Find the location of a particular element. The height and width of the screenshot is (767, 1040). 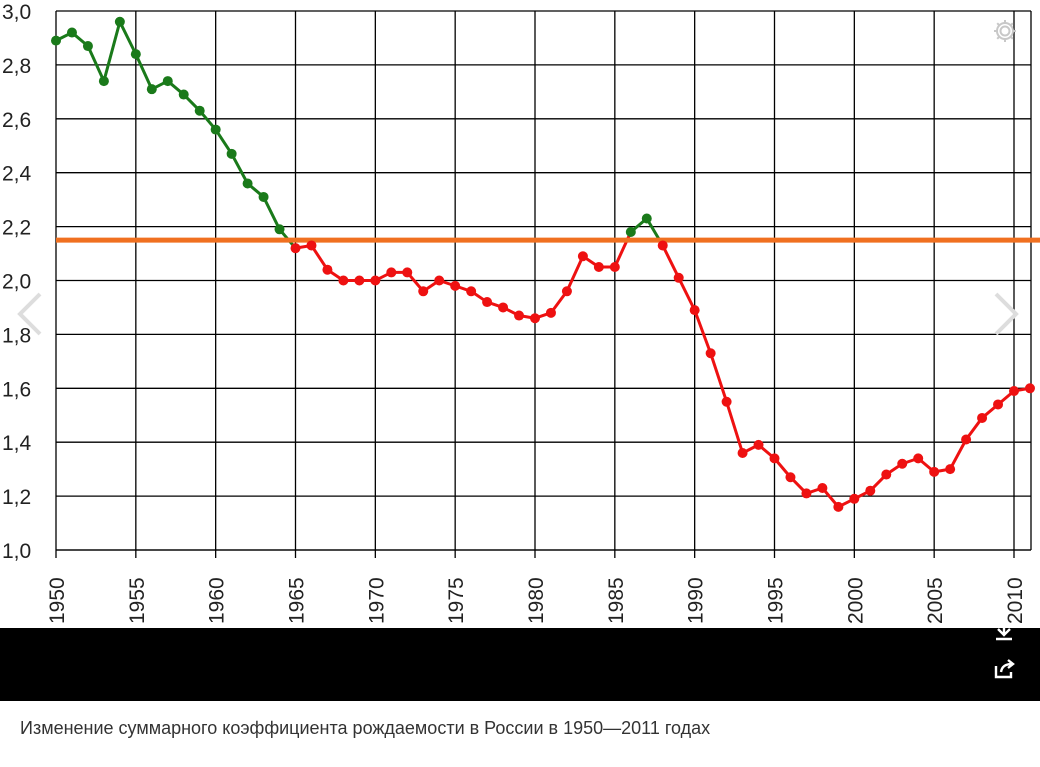

chevron-right-icon is located at coordinates (1006, 316).